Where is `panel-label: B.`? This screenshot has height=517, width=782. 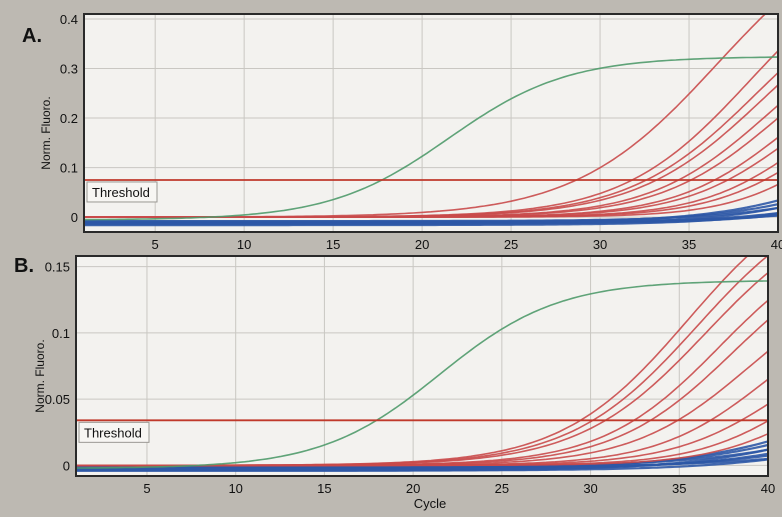
panel-label: B. is located at coordinates (24, 266).